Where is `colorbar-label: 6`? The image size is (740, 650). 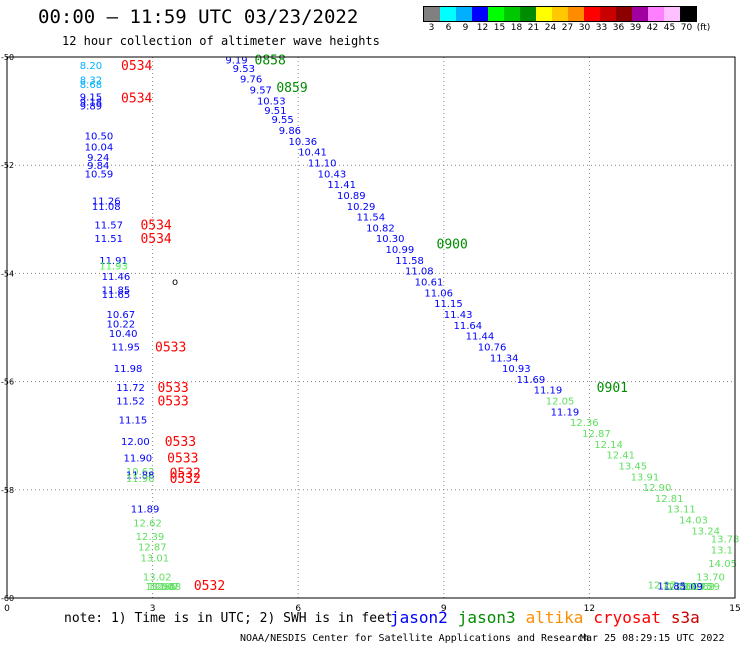 colorbar-label: 6 is located at coordinates (448, 28).